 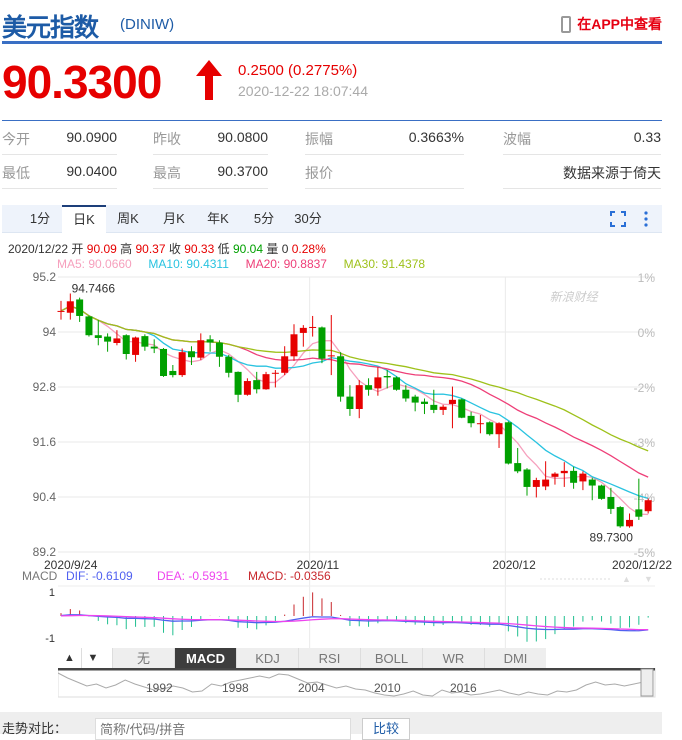 I want to click on tab-indicator: KDJ, so click(x=267, y=658).